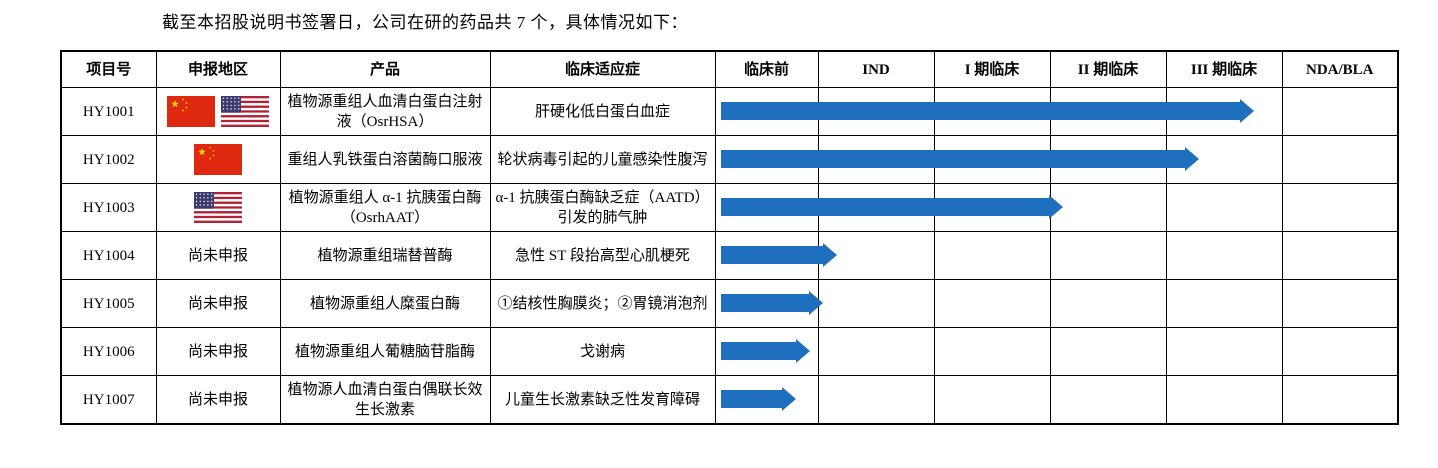  Describe the element at coordinates (992, 69) in the screenshot. I see `header-phase1: I 期临床` at that location.